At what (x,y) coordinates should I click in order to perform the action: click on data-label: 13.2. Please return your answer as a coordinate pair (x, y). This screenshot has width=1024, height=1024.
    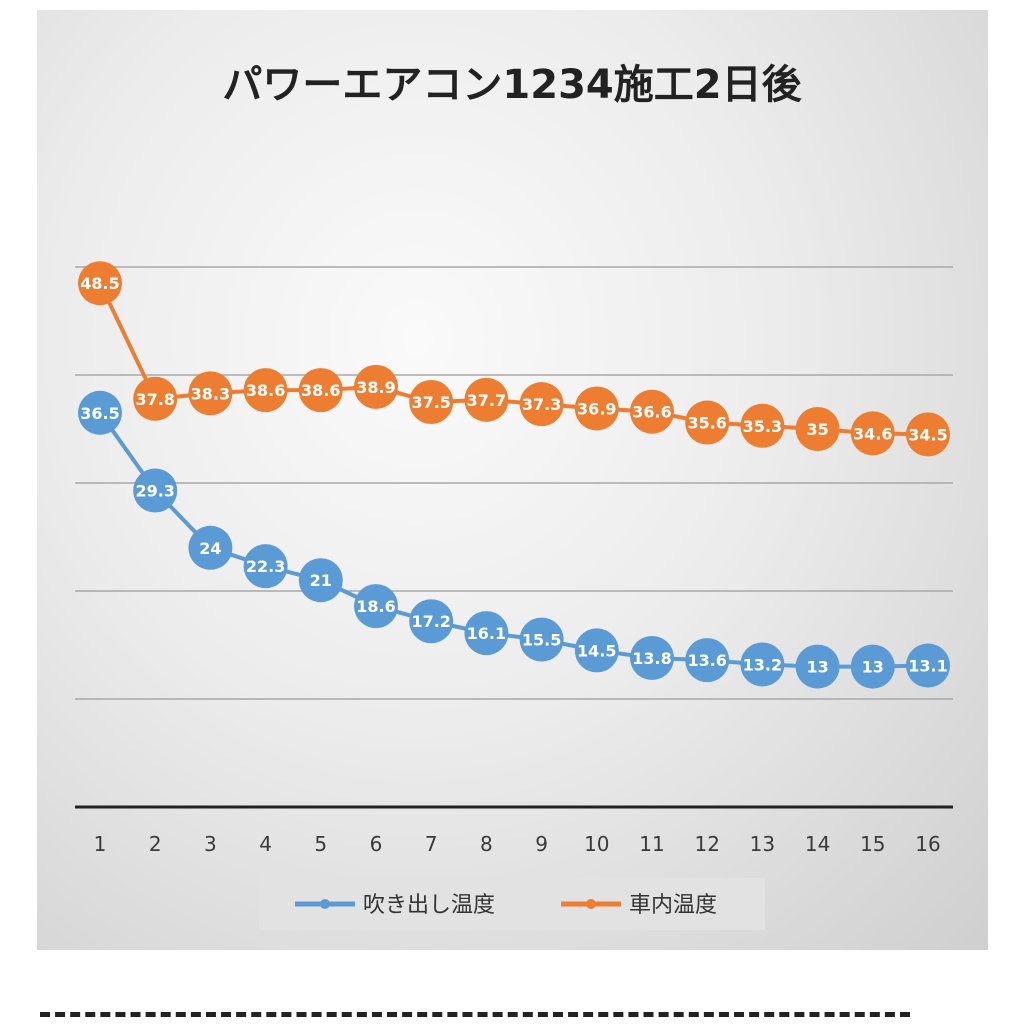
    Looking at the image, I should click on (762, 664).